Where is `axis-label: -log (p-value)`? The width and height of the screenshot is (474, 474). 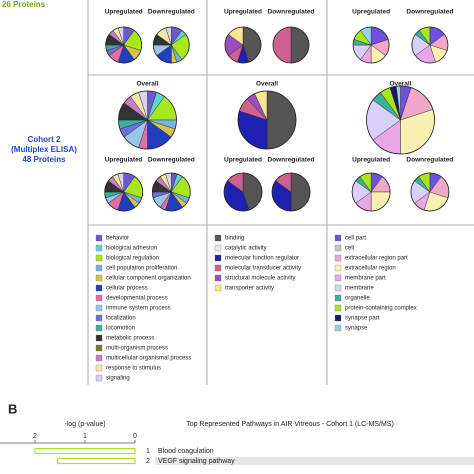
axis-label: -log (p-value) is located at coordinates (84, 424).